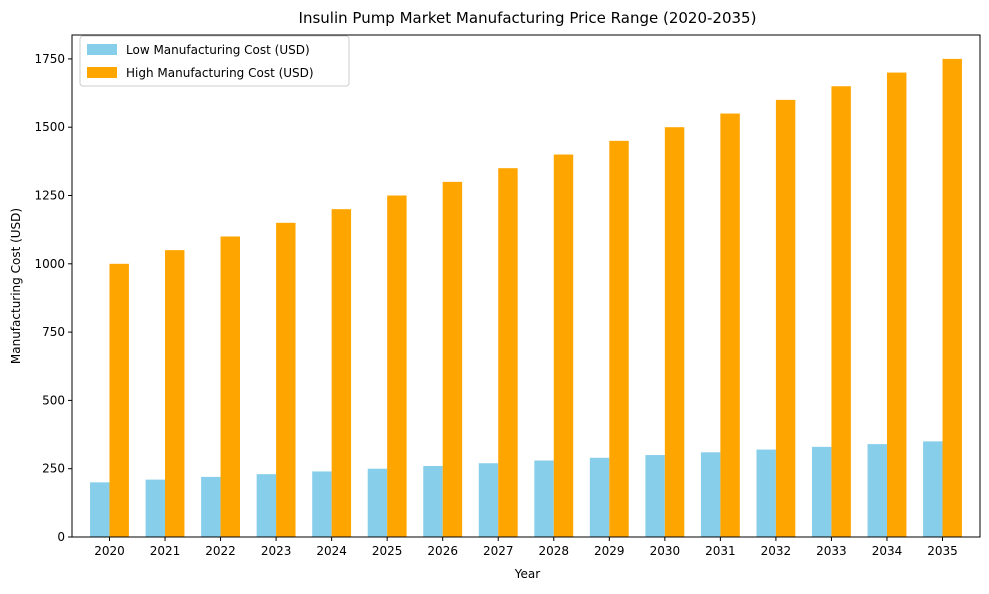 The image size is (989, 594). I want to click on x-tick-label: 2021, so click(165, 551).